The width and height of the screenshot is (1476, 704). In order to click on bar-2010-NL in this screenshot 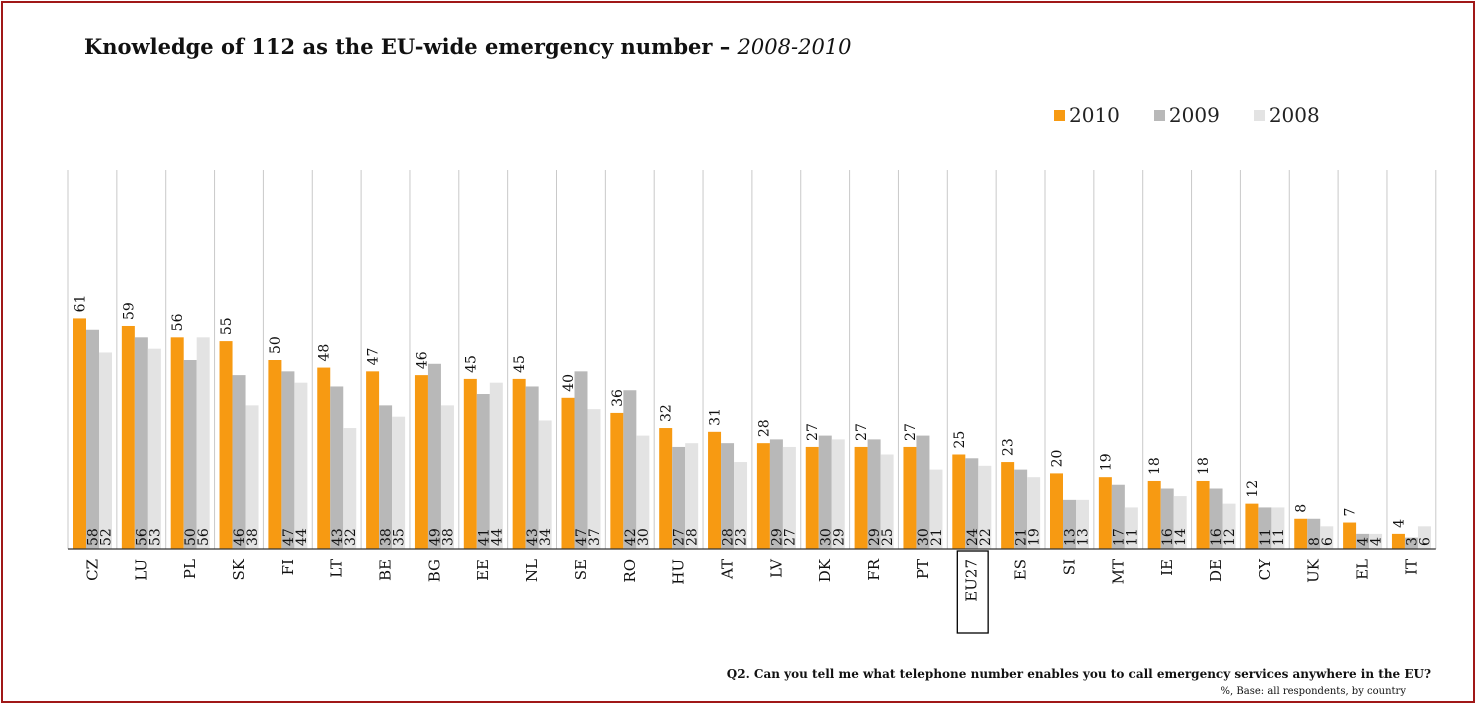, I will do `click(519, 463)`.